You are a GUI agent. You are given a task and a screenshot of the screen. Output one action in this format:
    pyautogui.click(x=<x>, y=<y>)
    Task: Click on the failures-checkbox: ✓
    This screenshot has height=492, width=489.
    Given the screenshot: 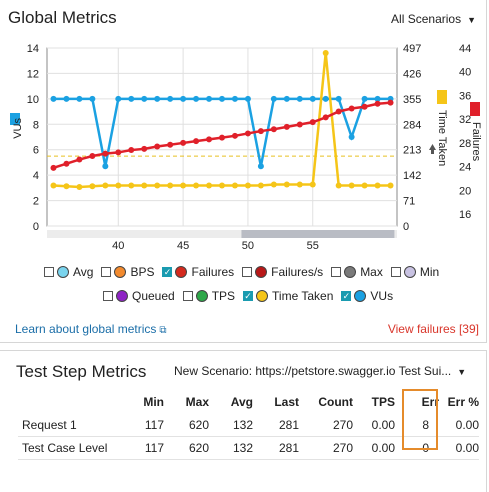 What is the action you would take?
    pyautogui.click(x=167, y=272)
    